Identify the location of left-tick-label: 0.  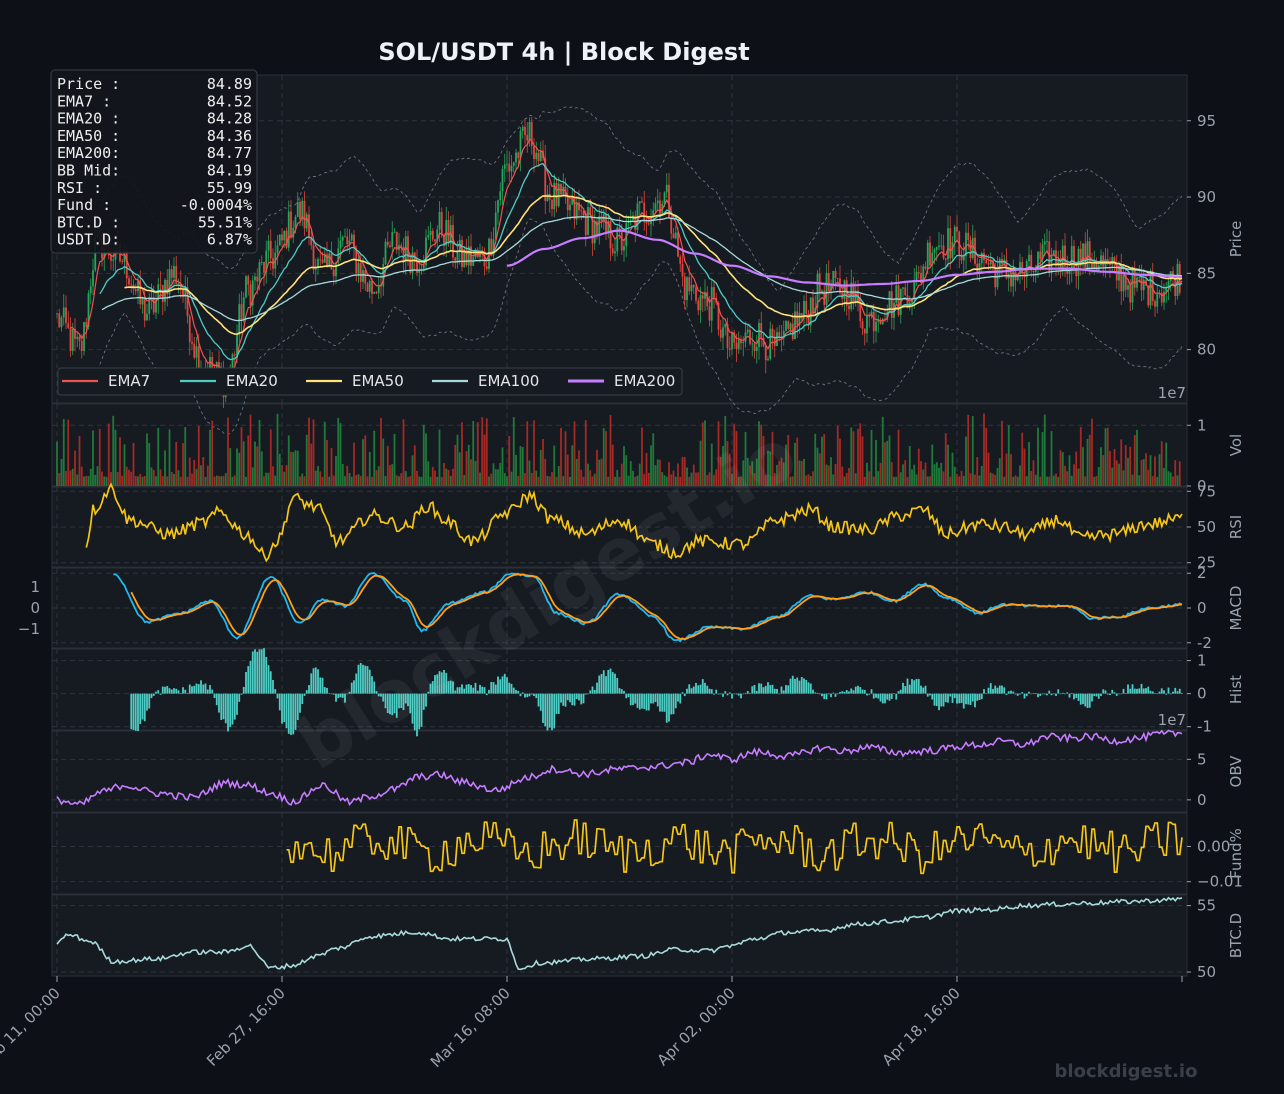
(35, 608).